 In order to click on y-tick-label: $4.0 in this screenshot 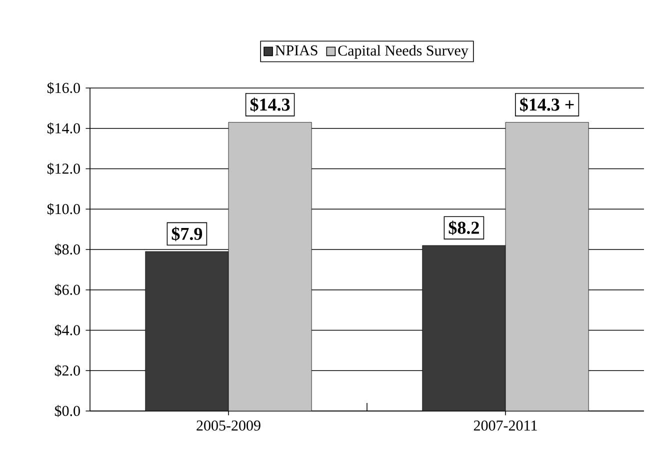, I will do `click(67, 330)`.